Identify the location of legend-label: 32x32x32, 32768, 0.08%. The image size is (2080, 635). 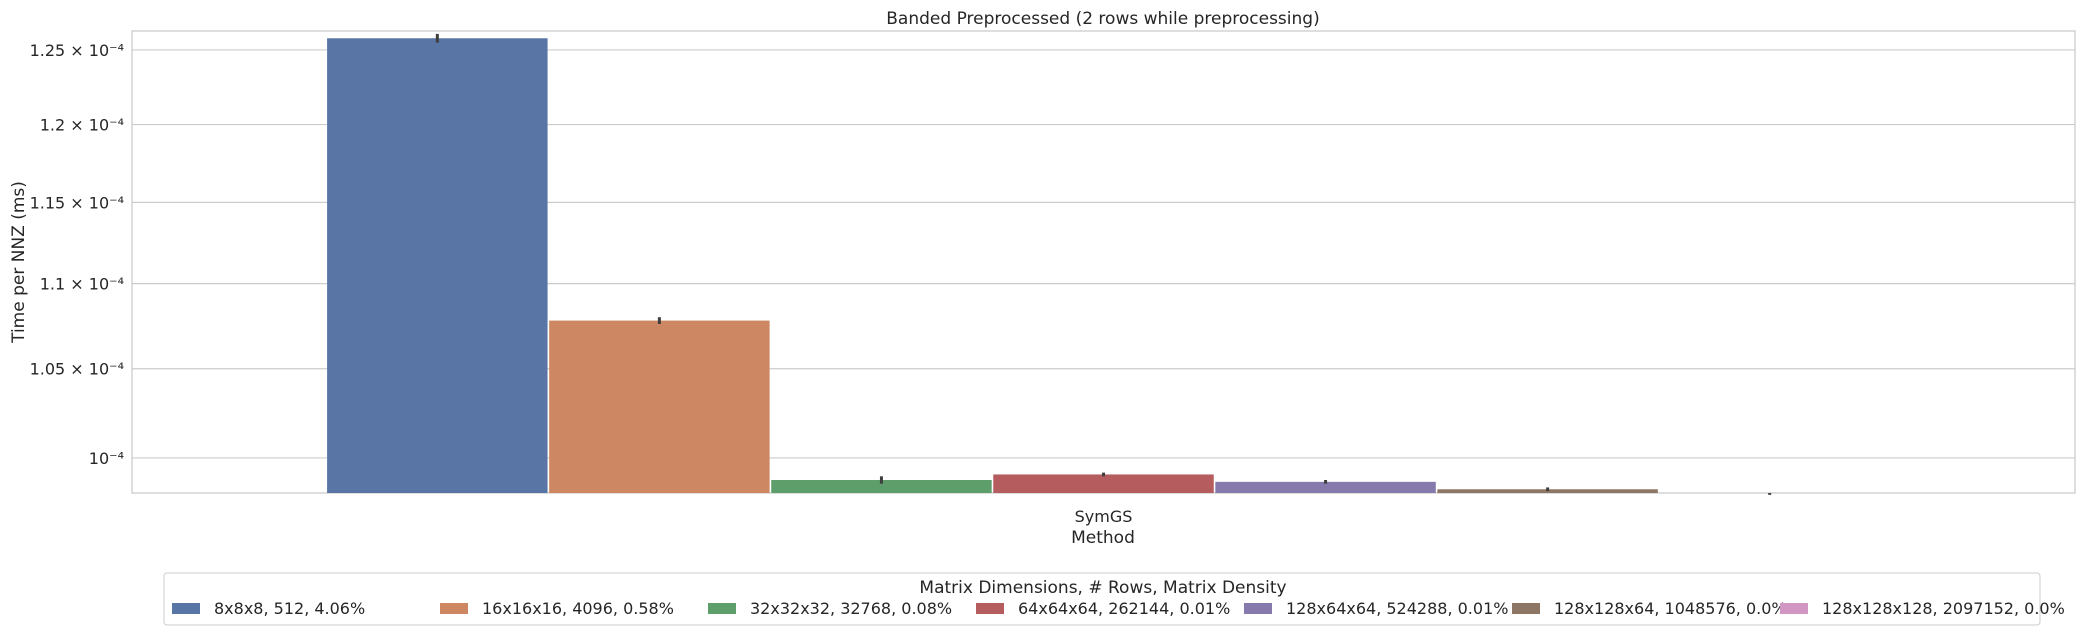
(851, 608).